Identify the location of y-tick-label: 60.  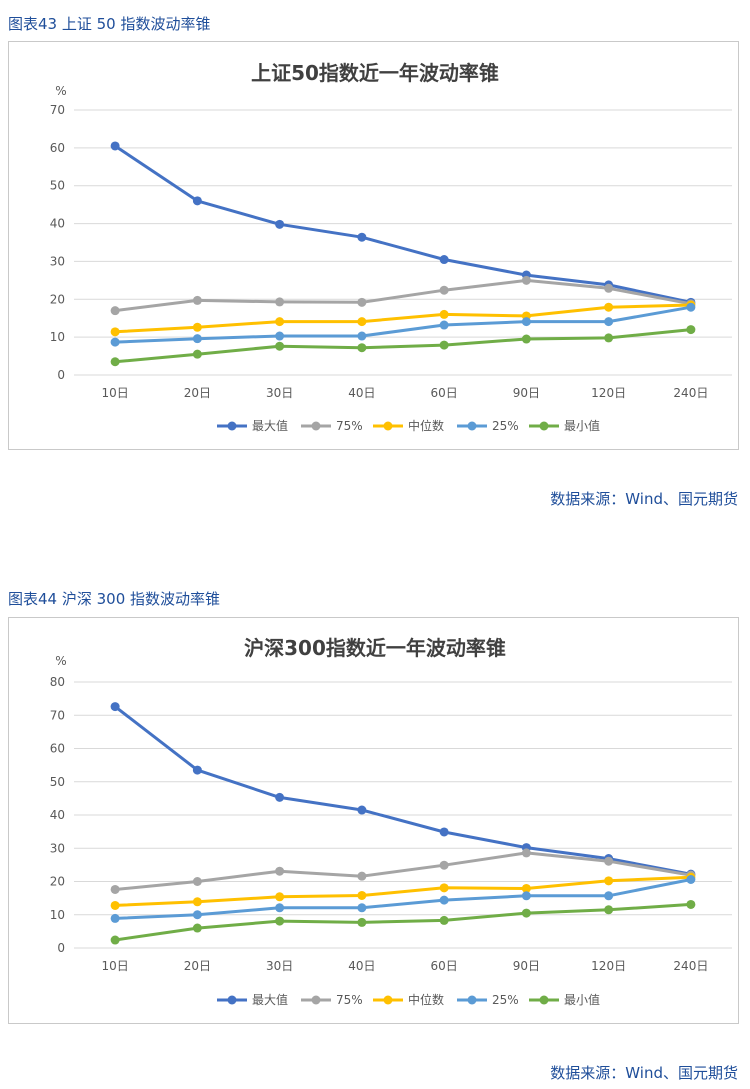
(57, 148).